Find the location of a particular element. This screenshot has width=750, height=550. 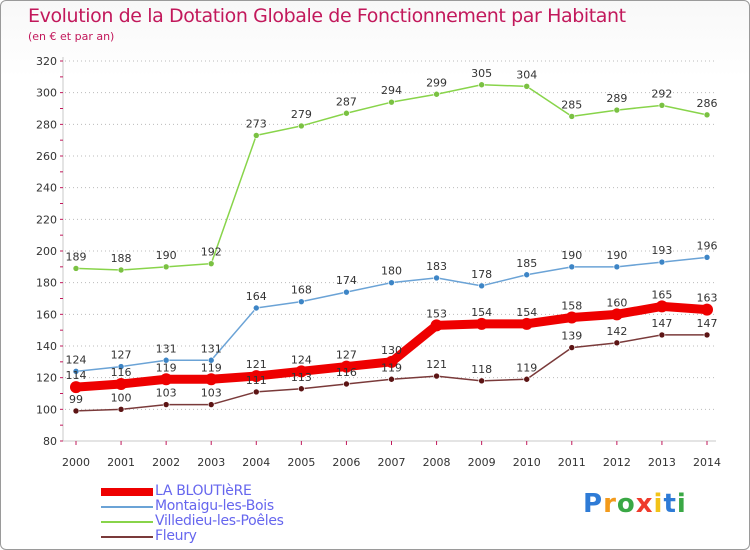

logo-letter: x is located at coordinates (644, 504).